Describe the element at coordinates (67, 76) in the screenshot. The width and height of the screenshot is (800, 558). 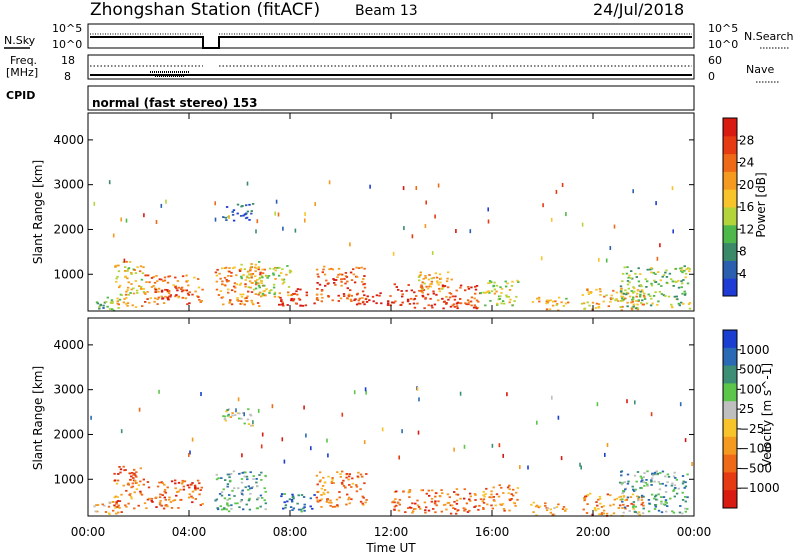
I see `freq-tick-bottom: 8` at that location.